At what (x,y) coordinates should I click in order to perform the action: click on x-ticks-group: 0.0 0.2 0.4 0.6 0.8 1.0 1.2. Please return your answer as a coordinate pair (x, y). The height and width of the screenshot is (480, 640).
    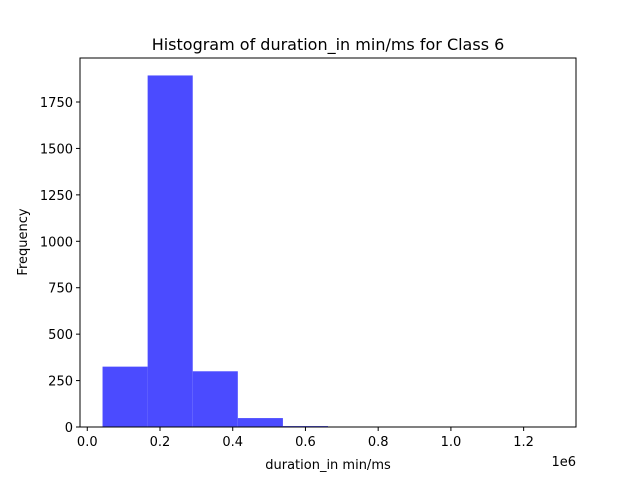
    Looking at the image, I should click on (305, 438).